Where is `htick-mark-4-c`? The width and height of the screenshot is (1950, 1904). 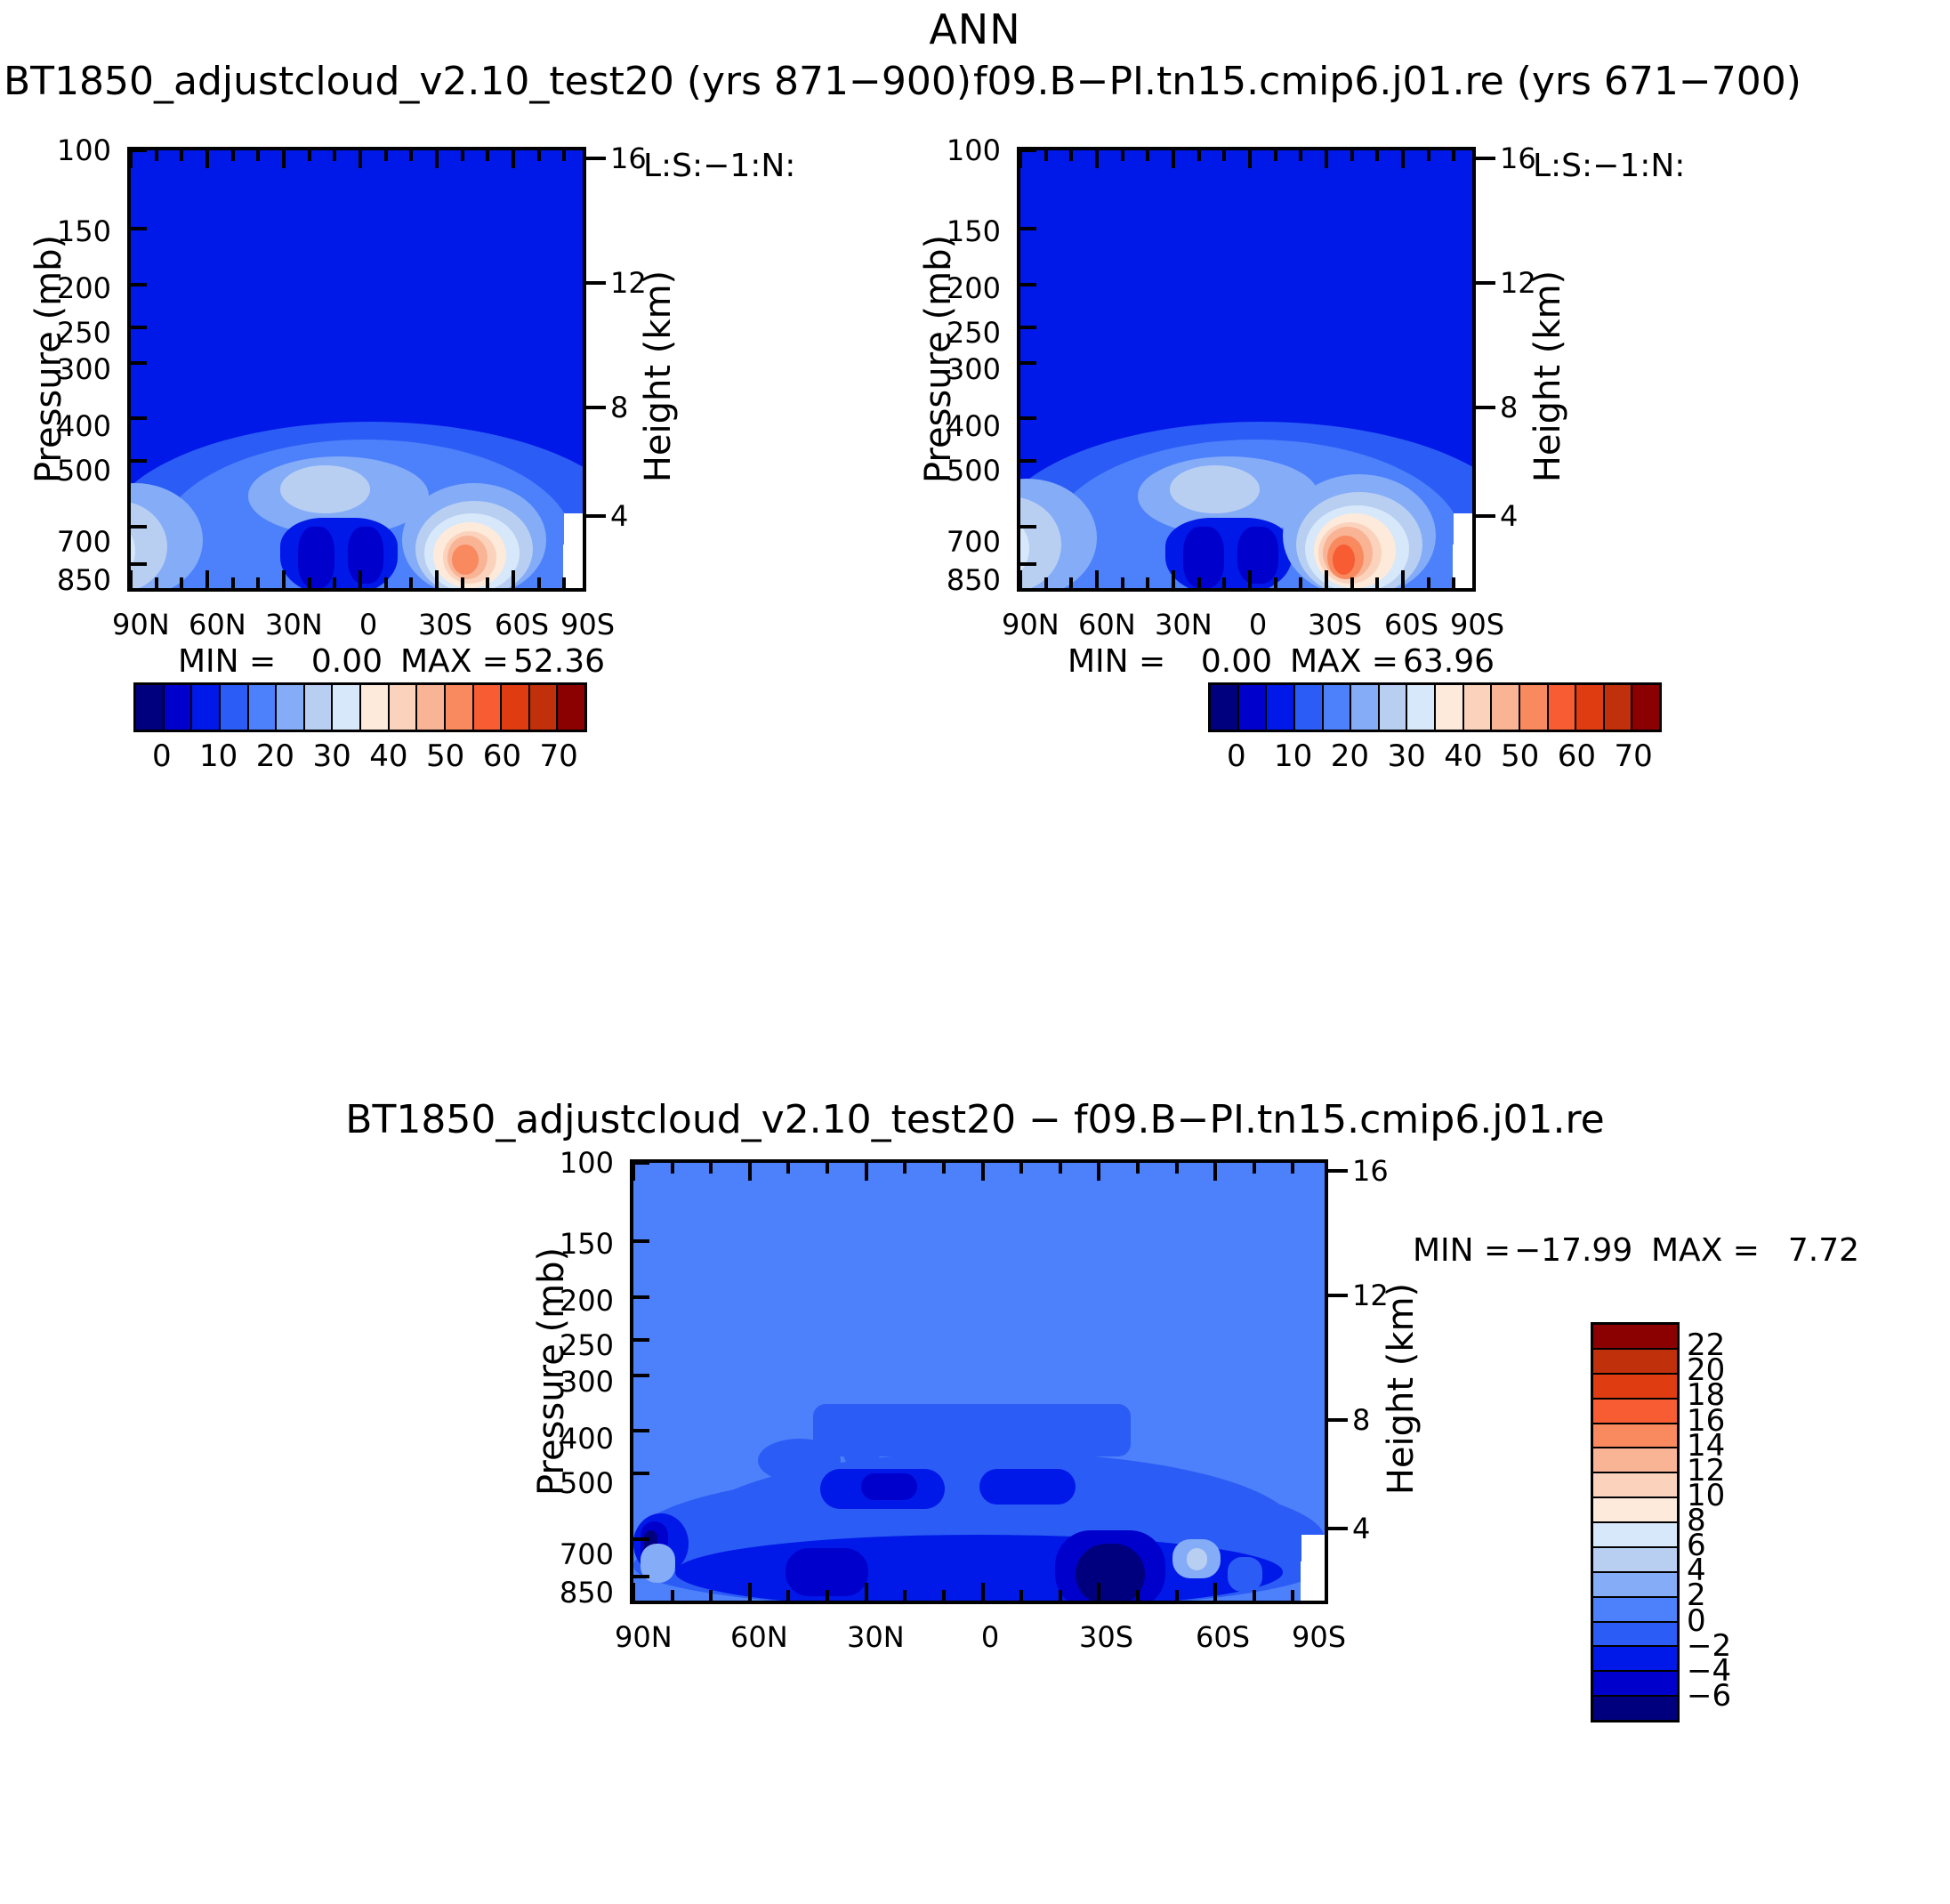
htick-mark-4-c is located at coordinates (1338, 1528).